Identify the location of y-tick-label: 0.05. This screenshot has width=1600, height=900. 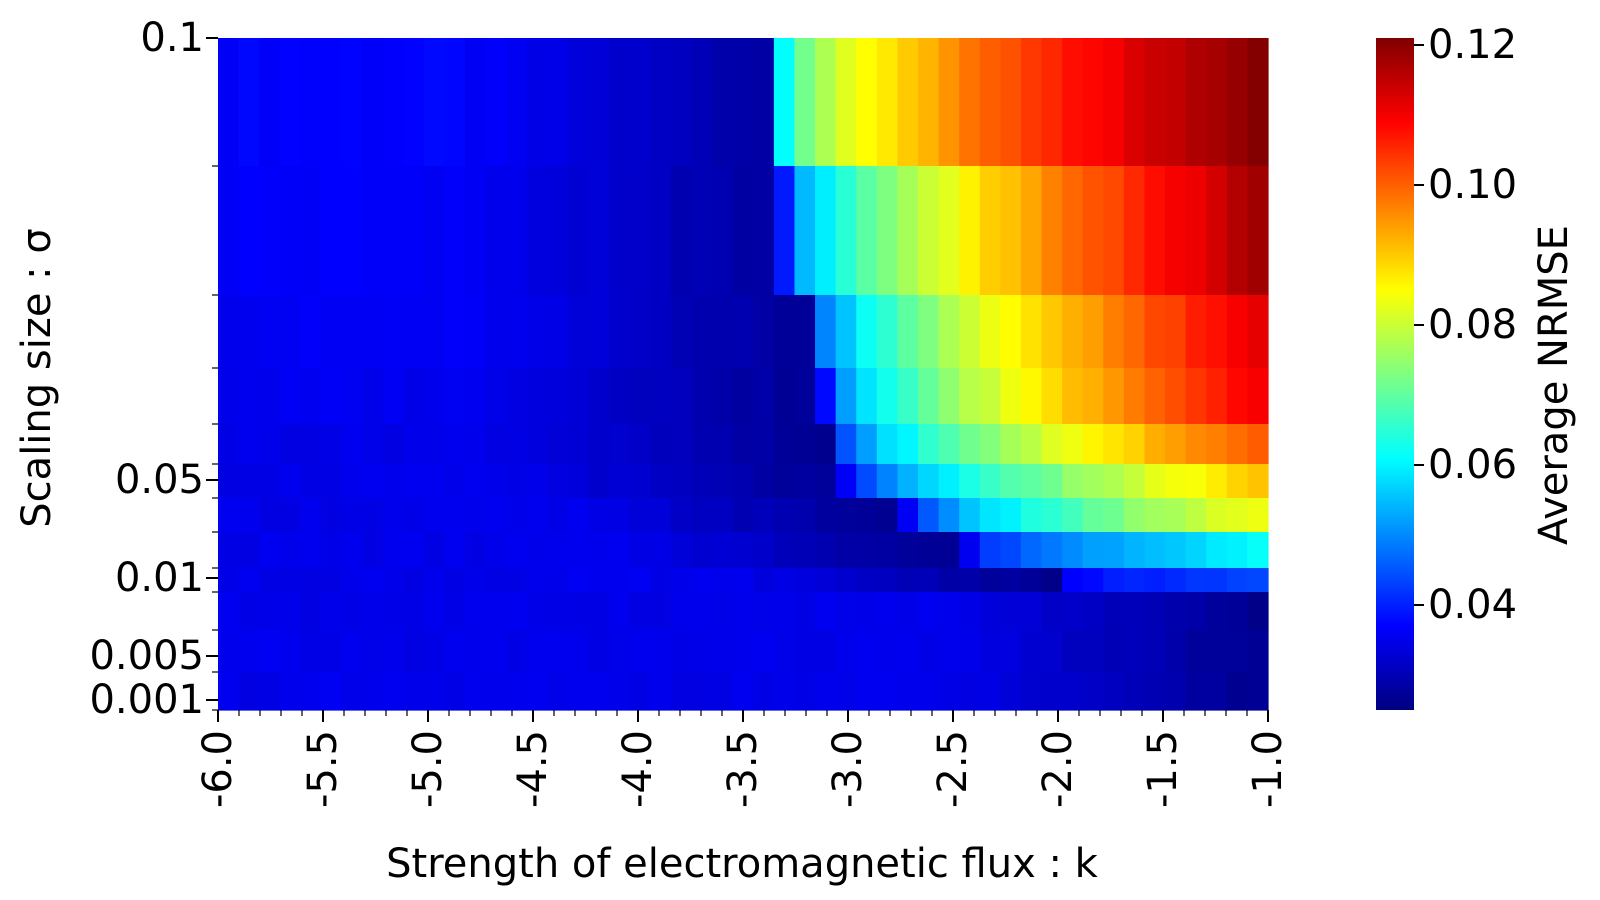
(159, 480).